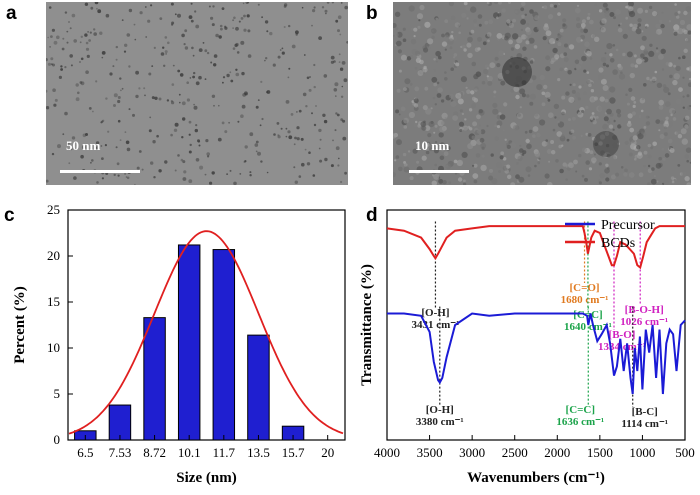  I want to click on peak-label: [B-C], so click(645, 412).